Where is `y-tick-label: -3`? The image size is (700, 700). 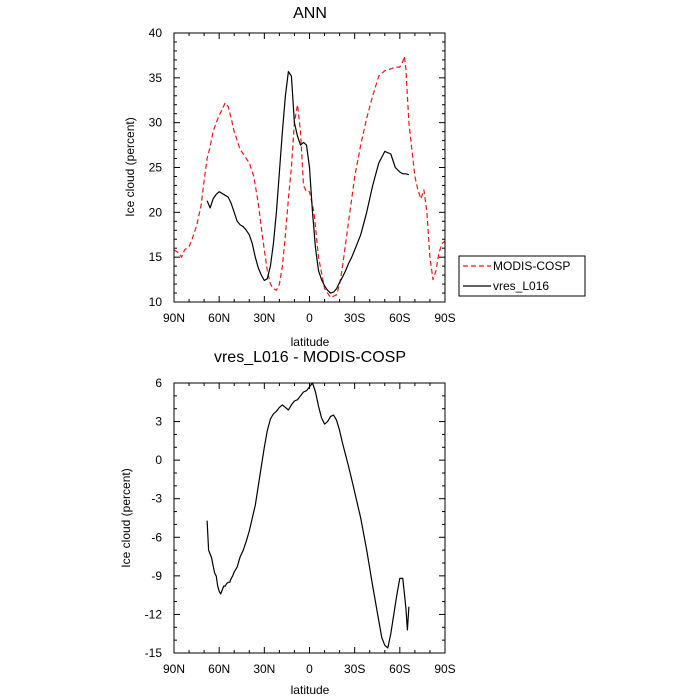 y-tick-label: -3 is located at coordinates (156, 499).